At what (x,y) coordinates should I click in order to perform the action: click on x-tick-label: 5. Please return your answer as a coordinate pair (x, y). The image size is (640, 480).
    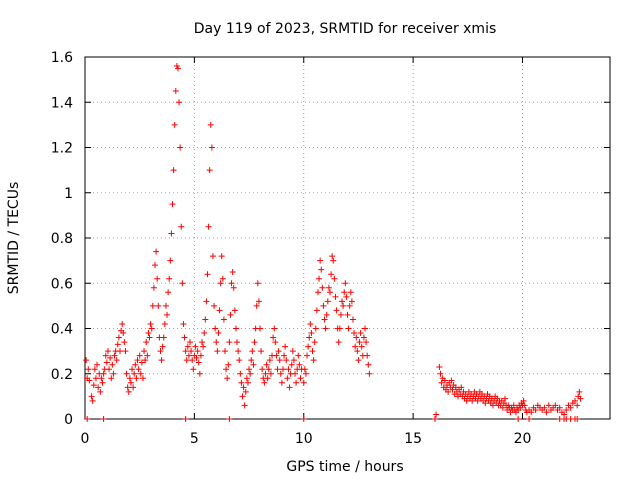
    Looking at the image, I should click on (194, 439).